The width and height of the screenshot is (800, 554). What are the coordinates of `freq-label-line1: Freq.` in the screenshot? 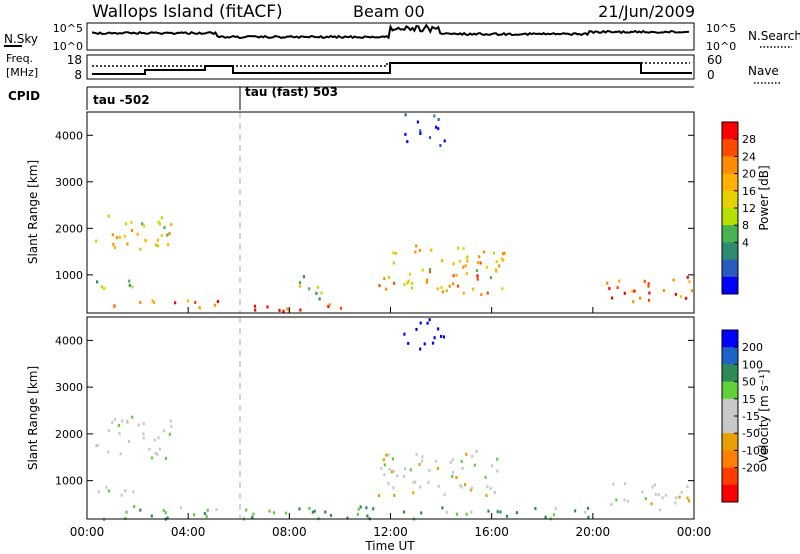 It's located at (19, 58).